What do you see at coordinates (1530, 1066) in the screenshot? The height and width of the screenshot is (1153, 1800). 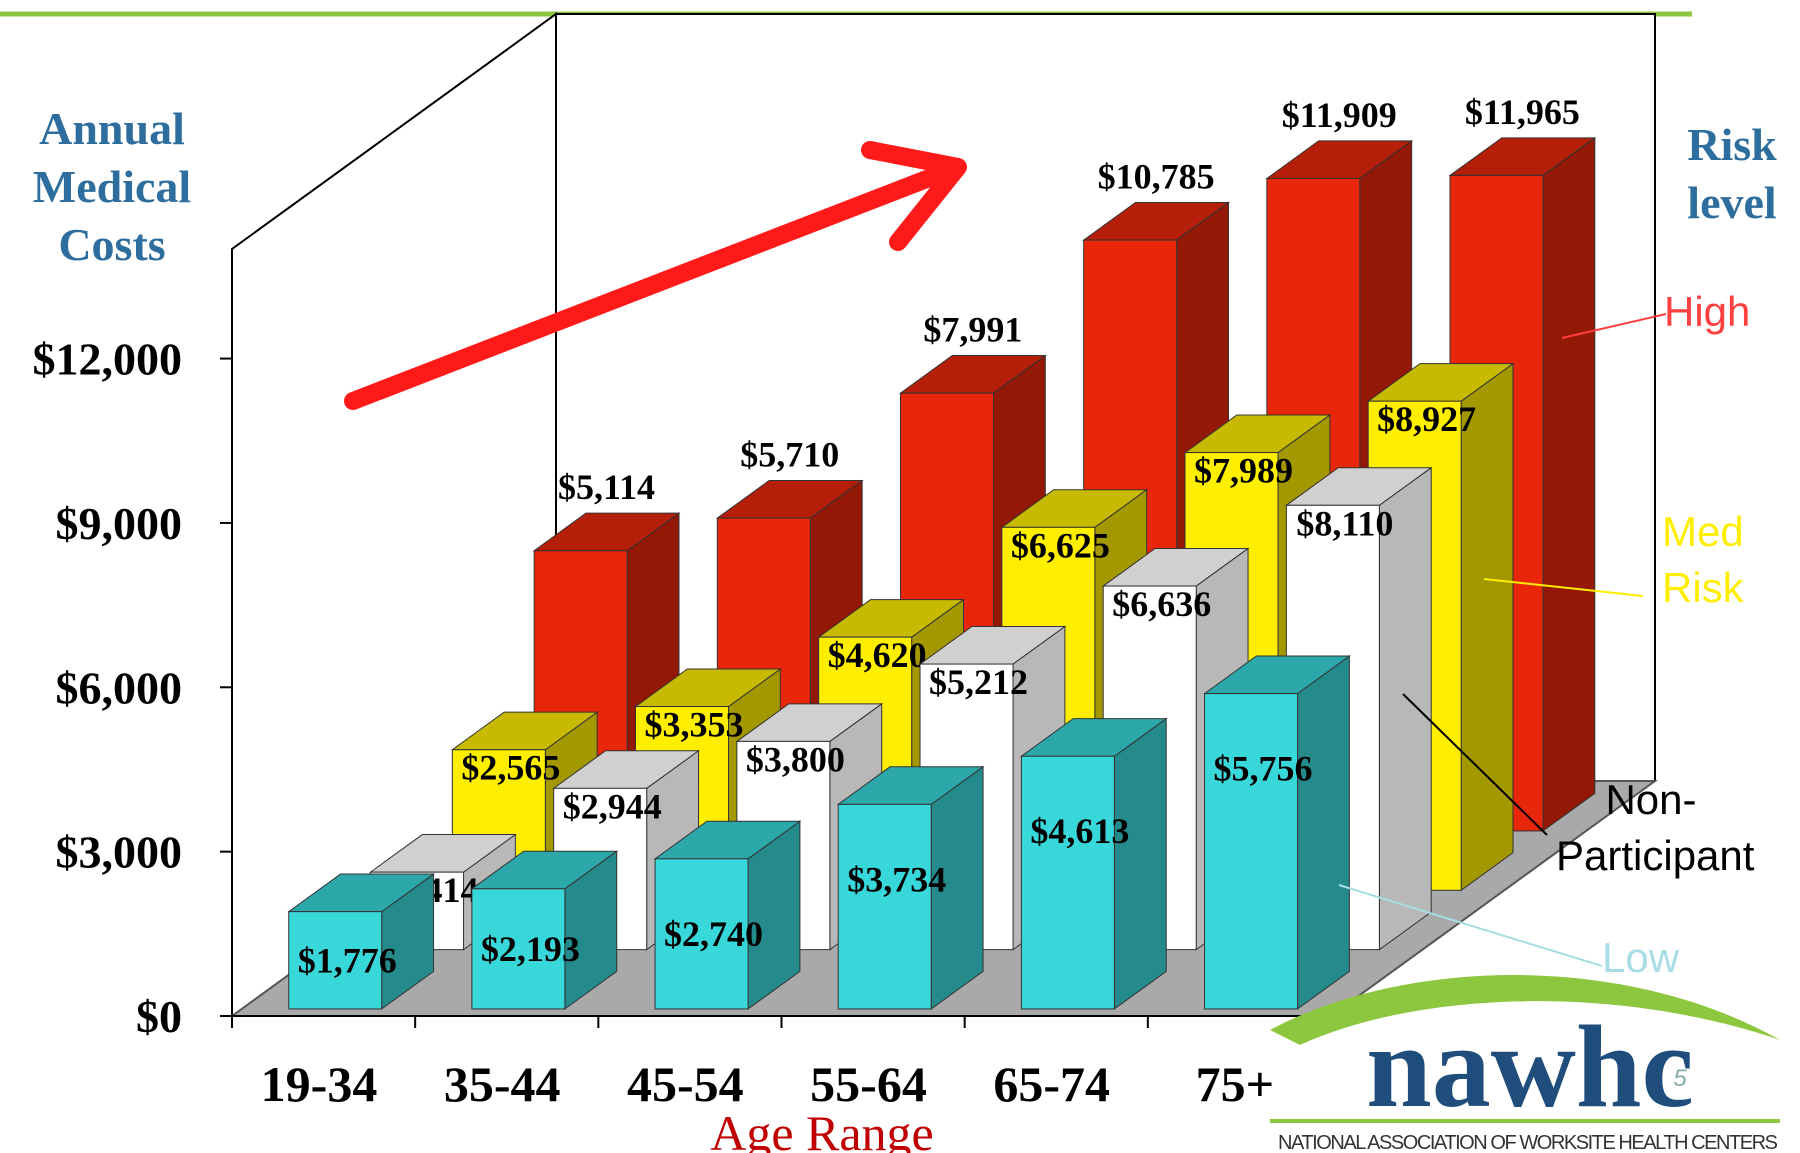 I see `logo-name: nawhc` at bounding box center [1530, 1066].